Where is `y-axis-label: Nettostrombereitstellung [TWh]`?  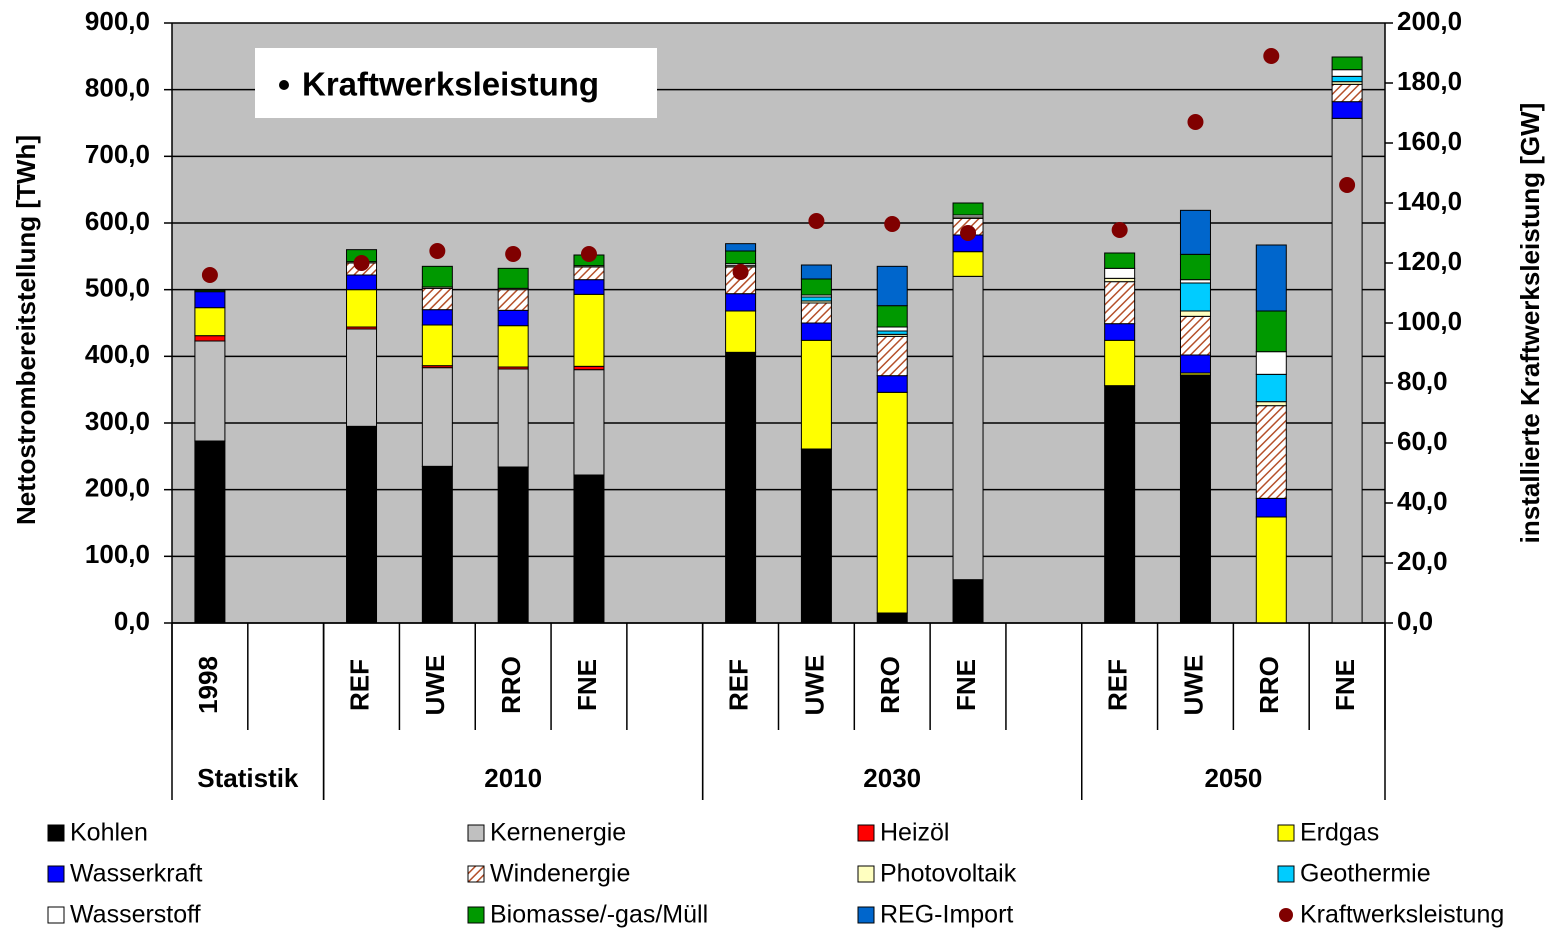
y-axis-label: Nettostrombereitstellung [TWh] is located at coordinates (26, 330).